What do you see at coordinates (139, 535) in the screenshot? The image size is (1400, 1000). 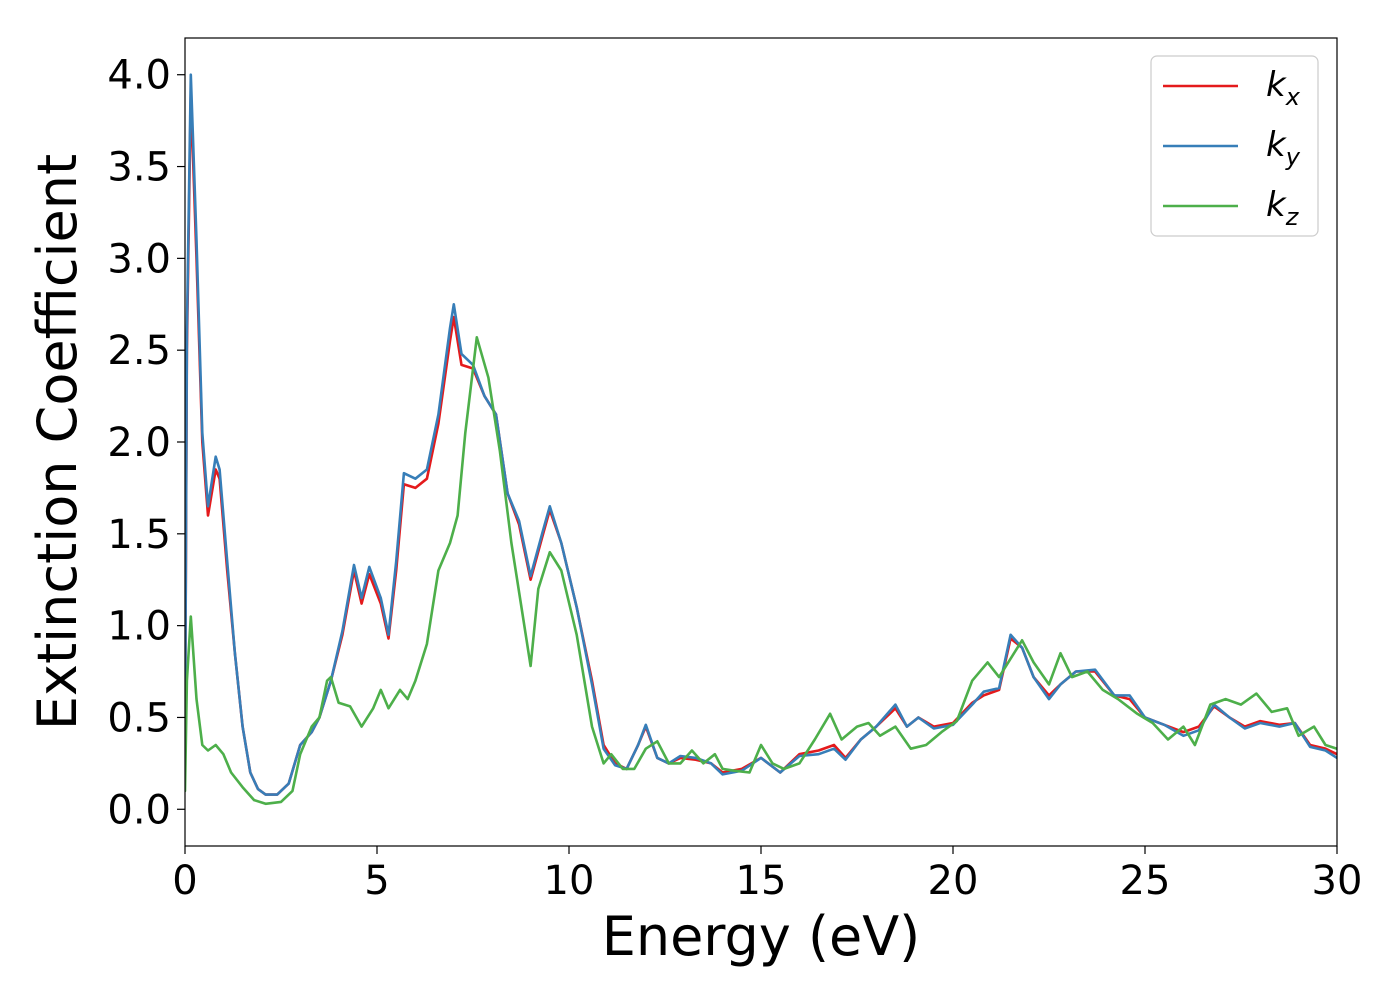 I see `y-tick-label: 1.5` at bounding box center [139, 535].